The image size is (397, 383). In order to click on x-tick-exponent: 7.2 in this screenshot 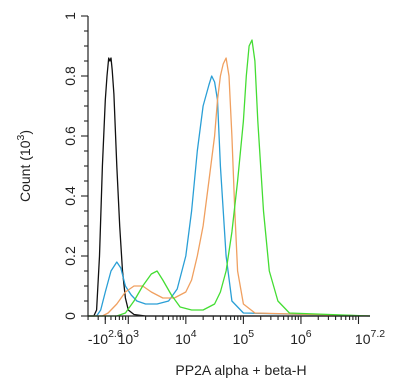, I will do `click(377, 334)`.